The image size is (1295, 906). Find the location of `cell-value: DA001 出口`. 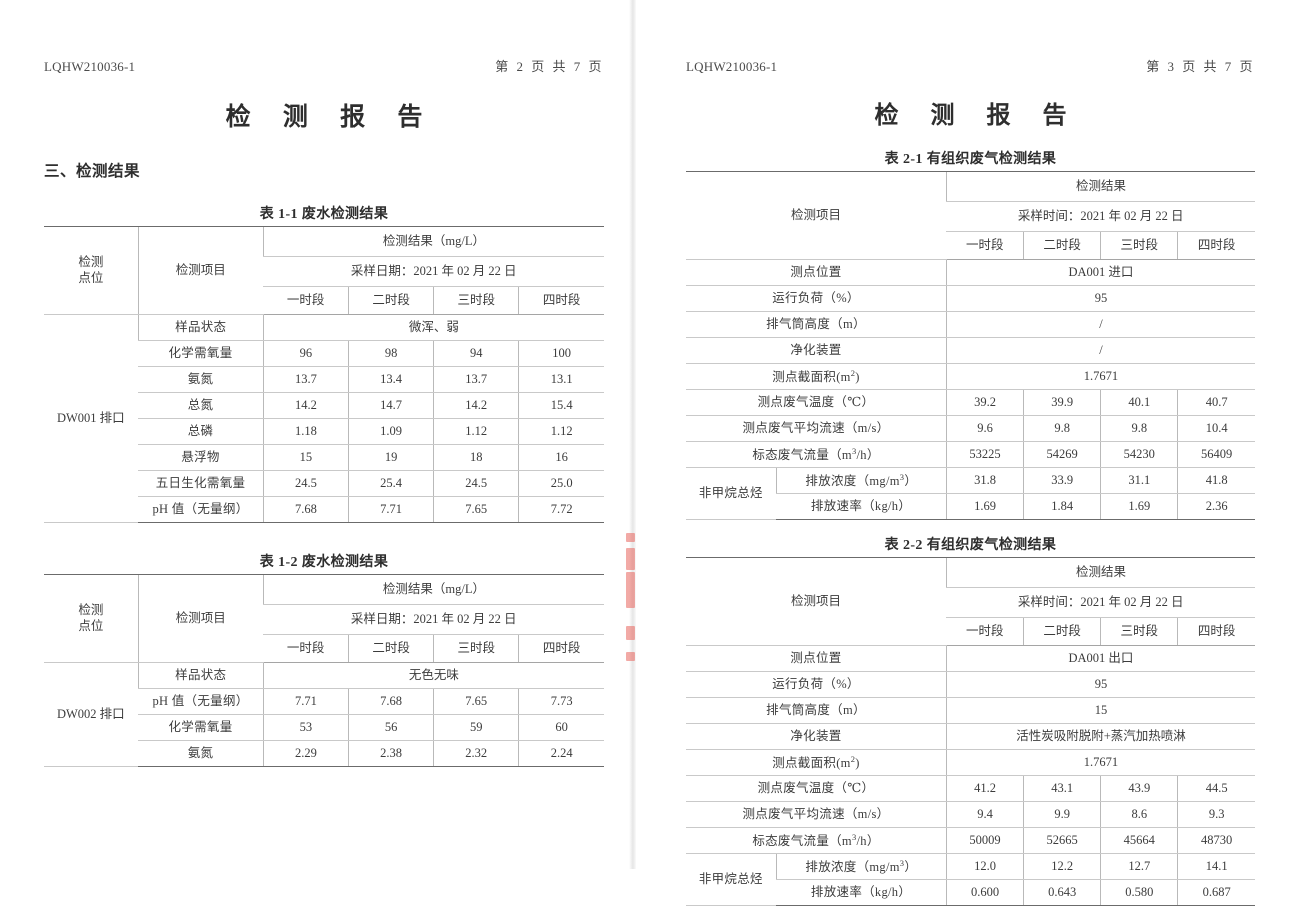

cell-value: DA001 出口 is located at coordinates (1100, 658).